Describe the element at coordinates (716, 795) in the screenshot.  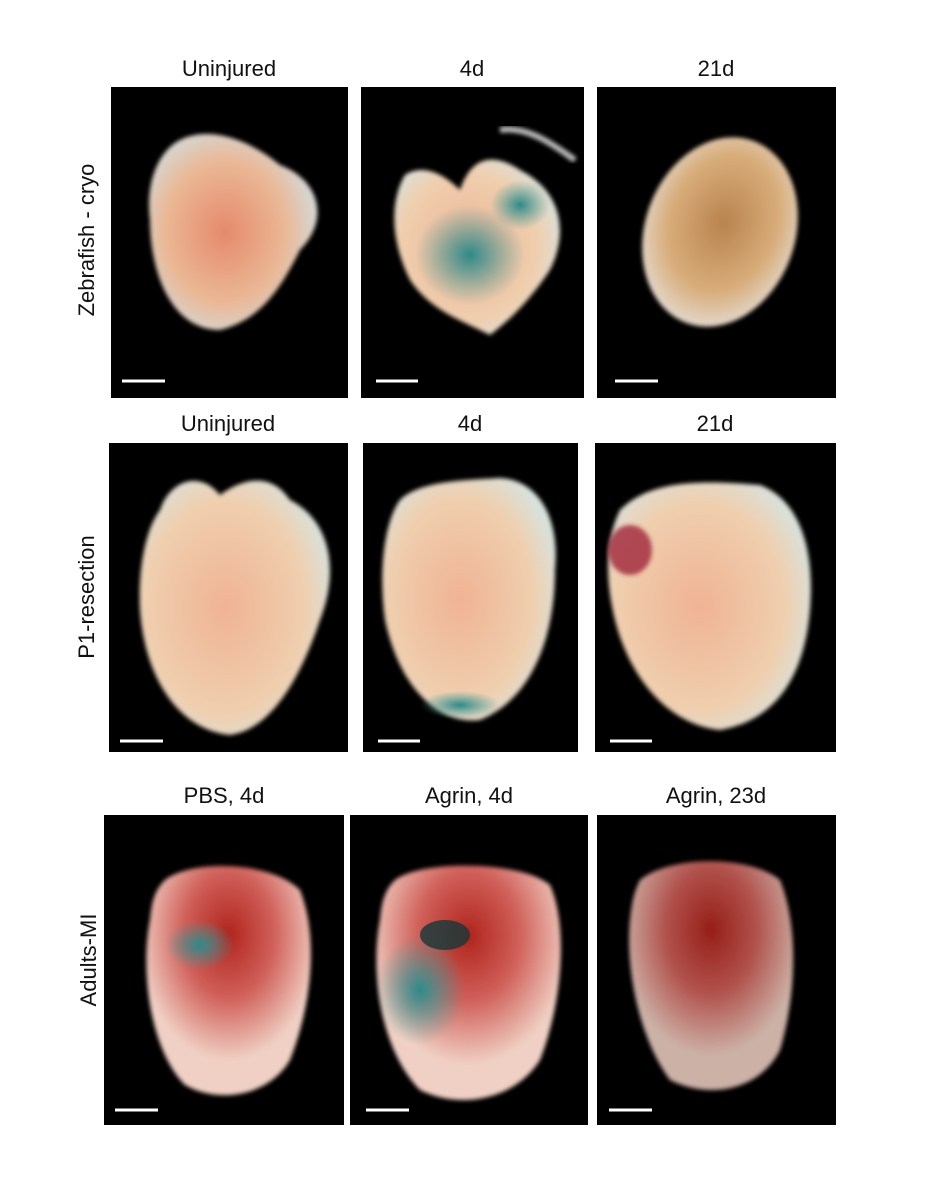
I see `panel-title: Agrin, 23d` at that location.